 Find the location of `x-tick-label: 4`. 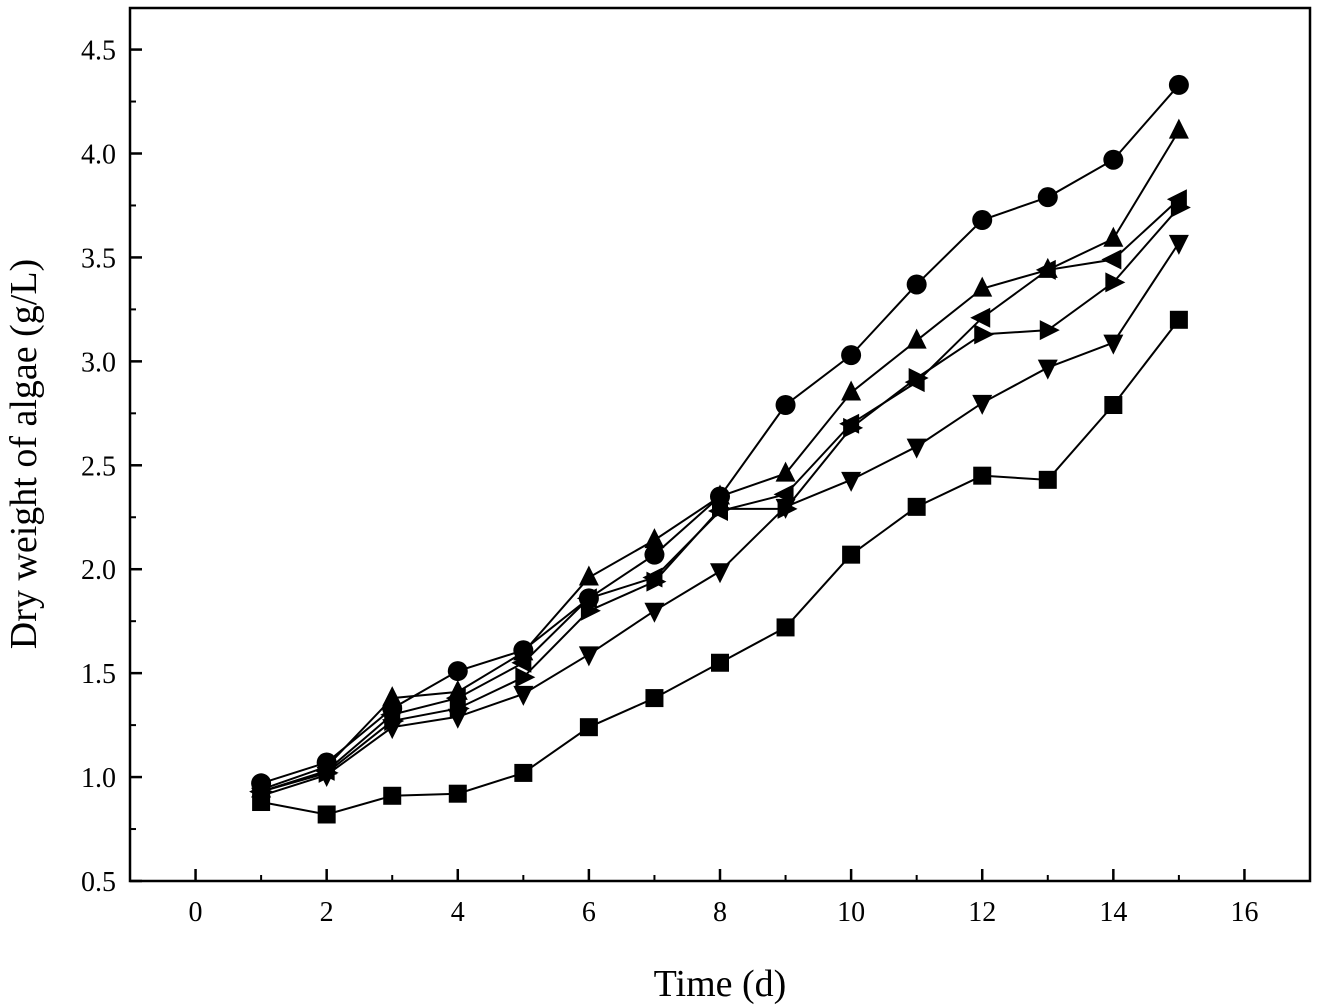

x-tick-label: 4 is located at coordinates (458, 912).